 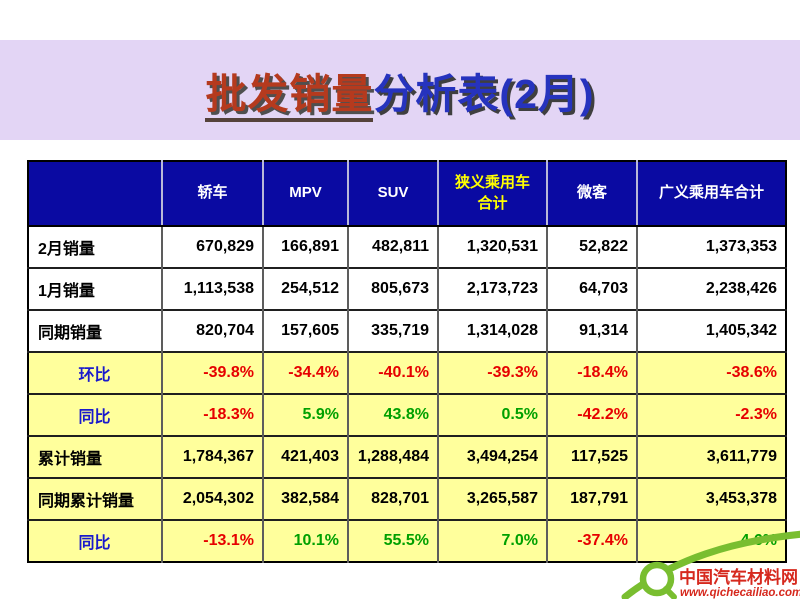 I want to click on corner-header, so click(x=95, y=194).